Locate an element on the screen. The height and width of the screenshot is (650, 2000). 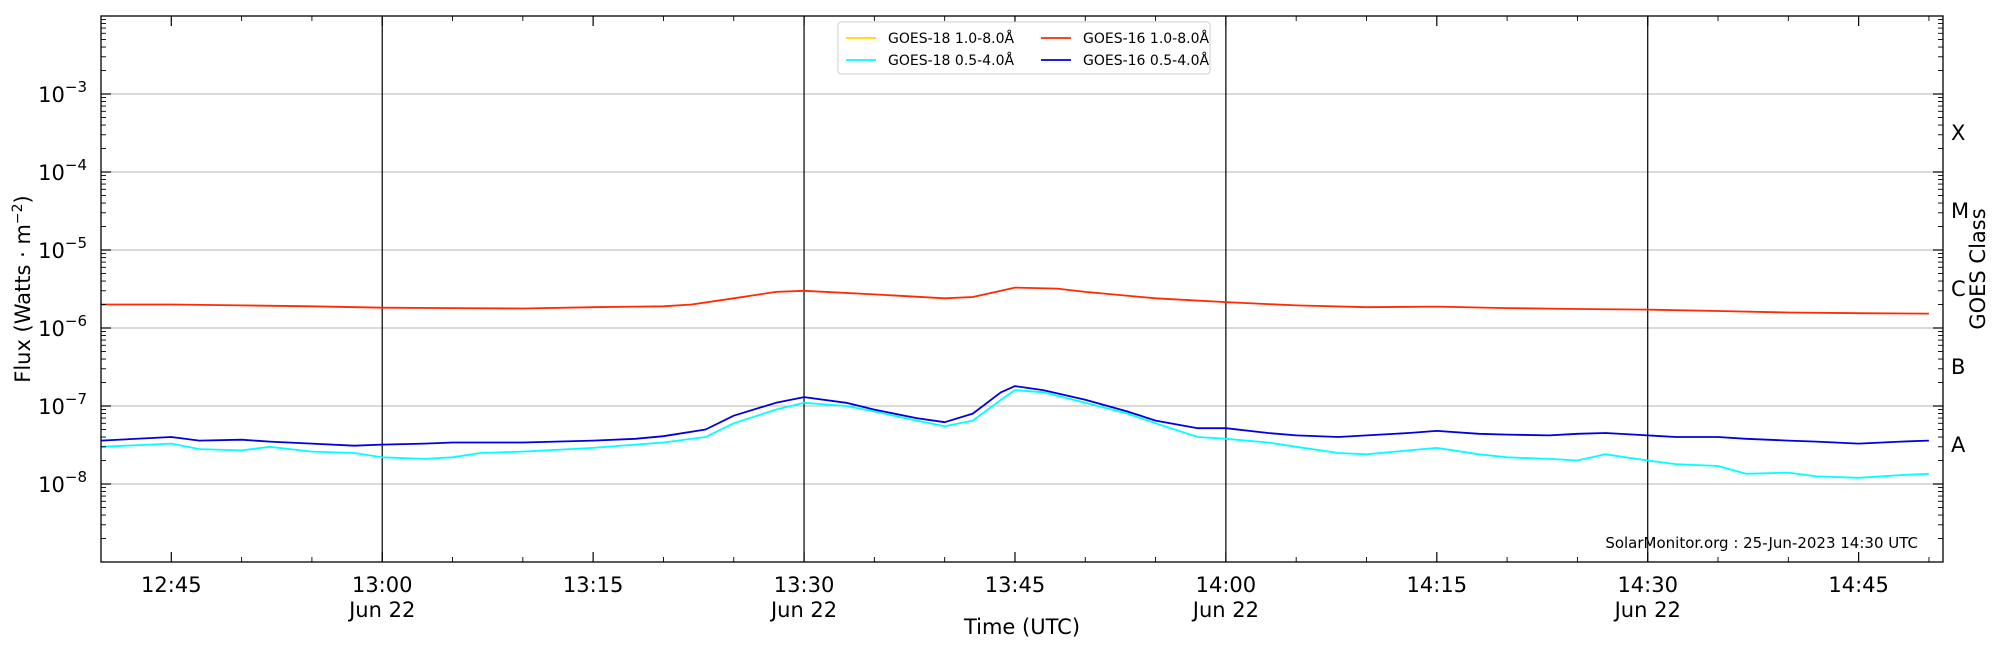
x-tick-label: 13:15 is located at coordinates (593, 585).